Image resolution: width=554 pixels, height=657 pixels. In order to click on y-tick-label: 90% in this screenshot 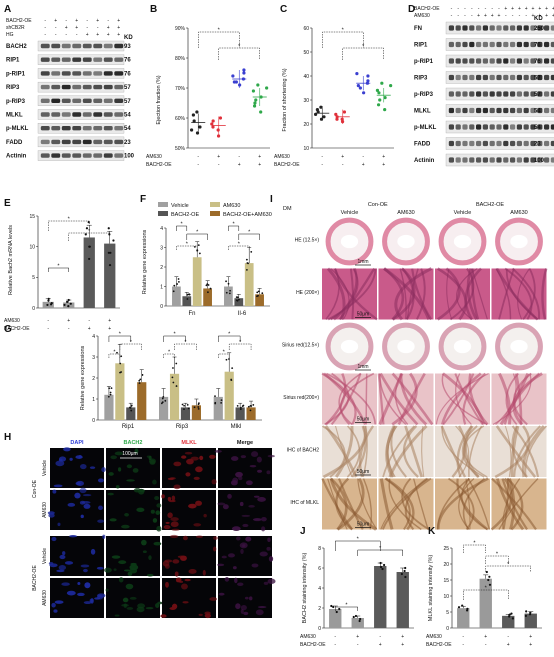, I will do `click(180, 29)`.